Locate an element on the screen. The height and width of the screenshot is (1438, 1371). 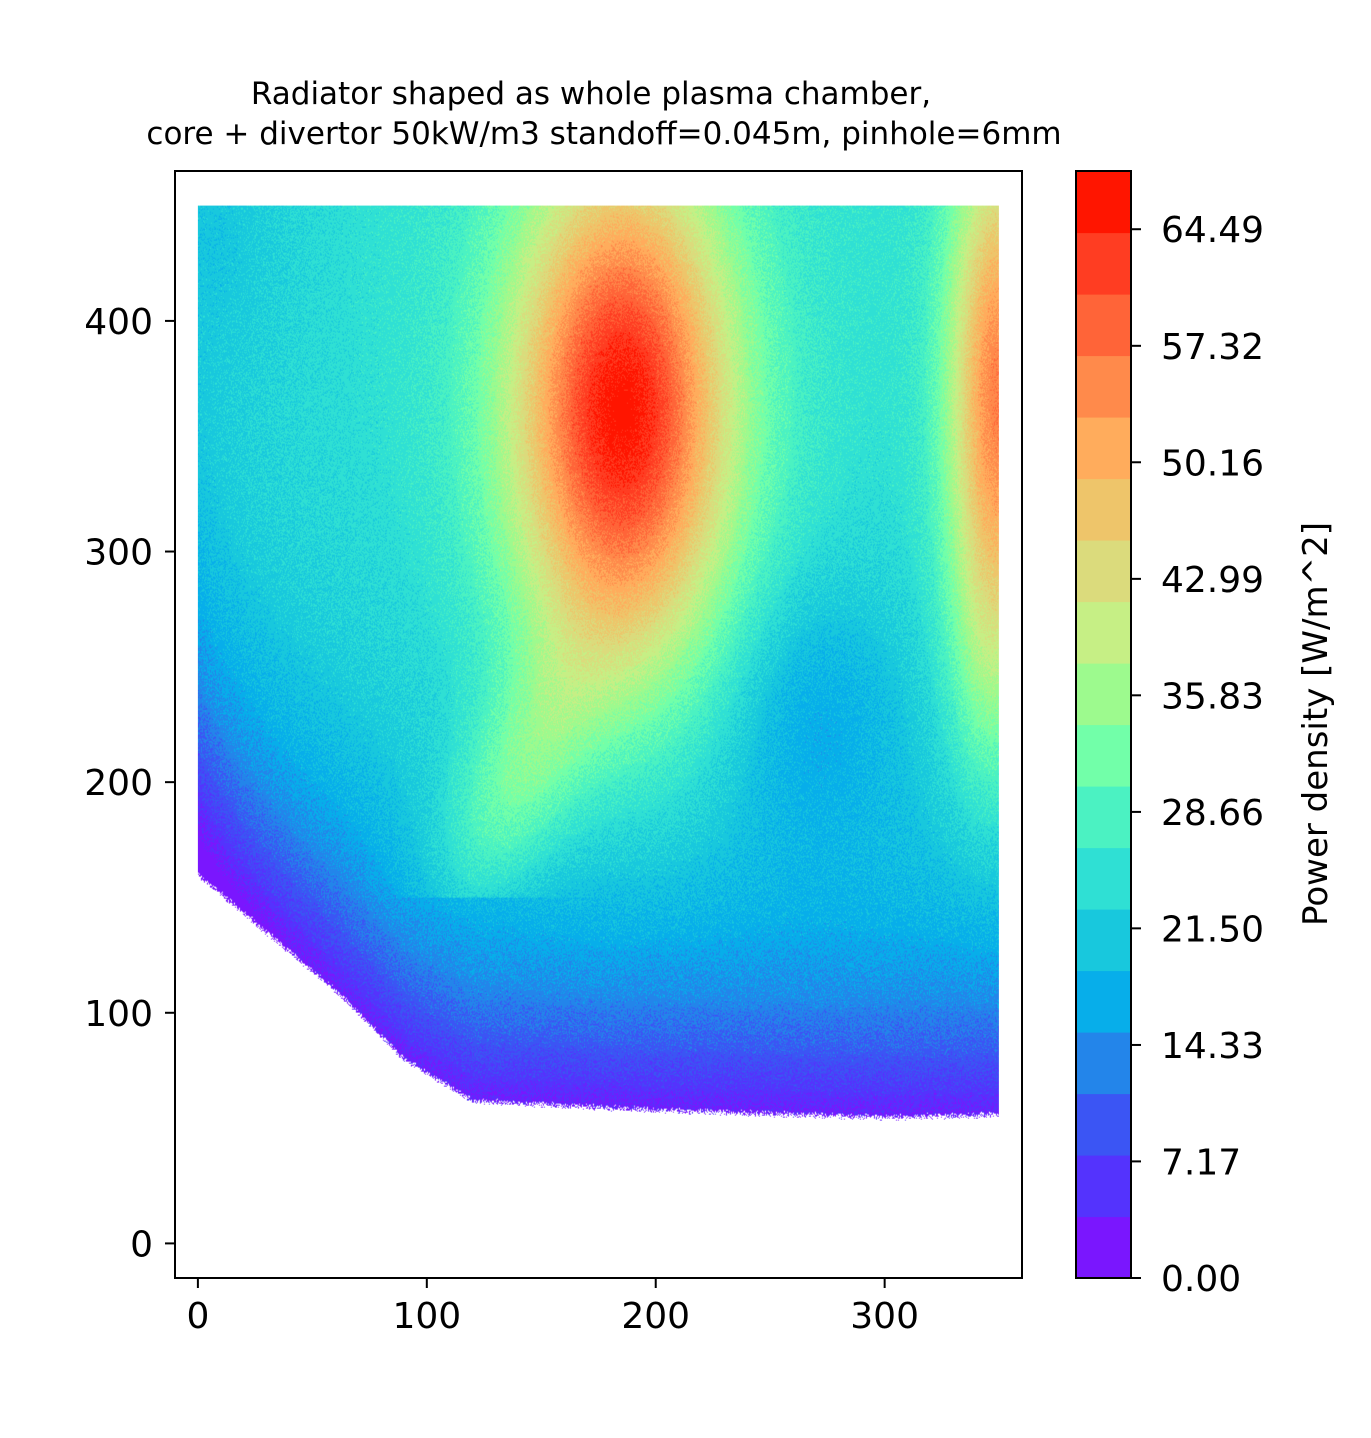
y-tick-label: 0 is located at coordinates (141, 1244).